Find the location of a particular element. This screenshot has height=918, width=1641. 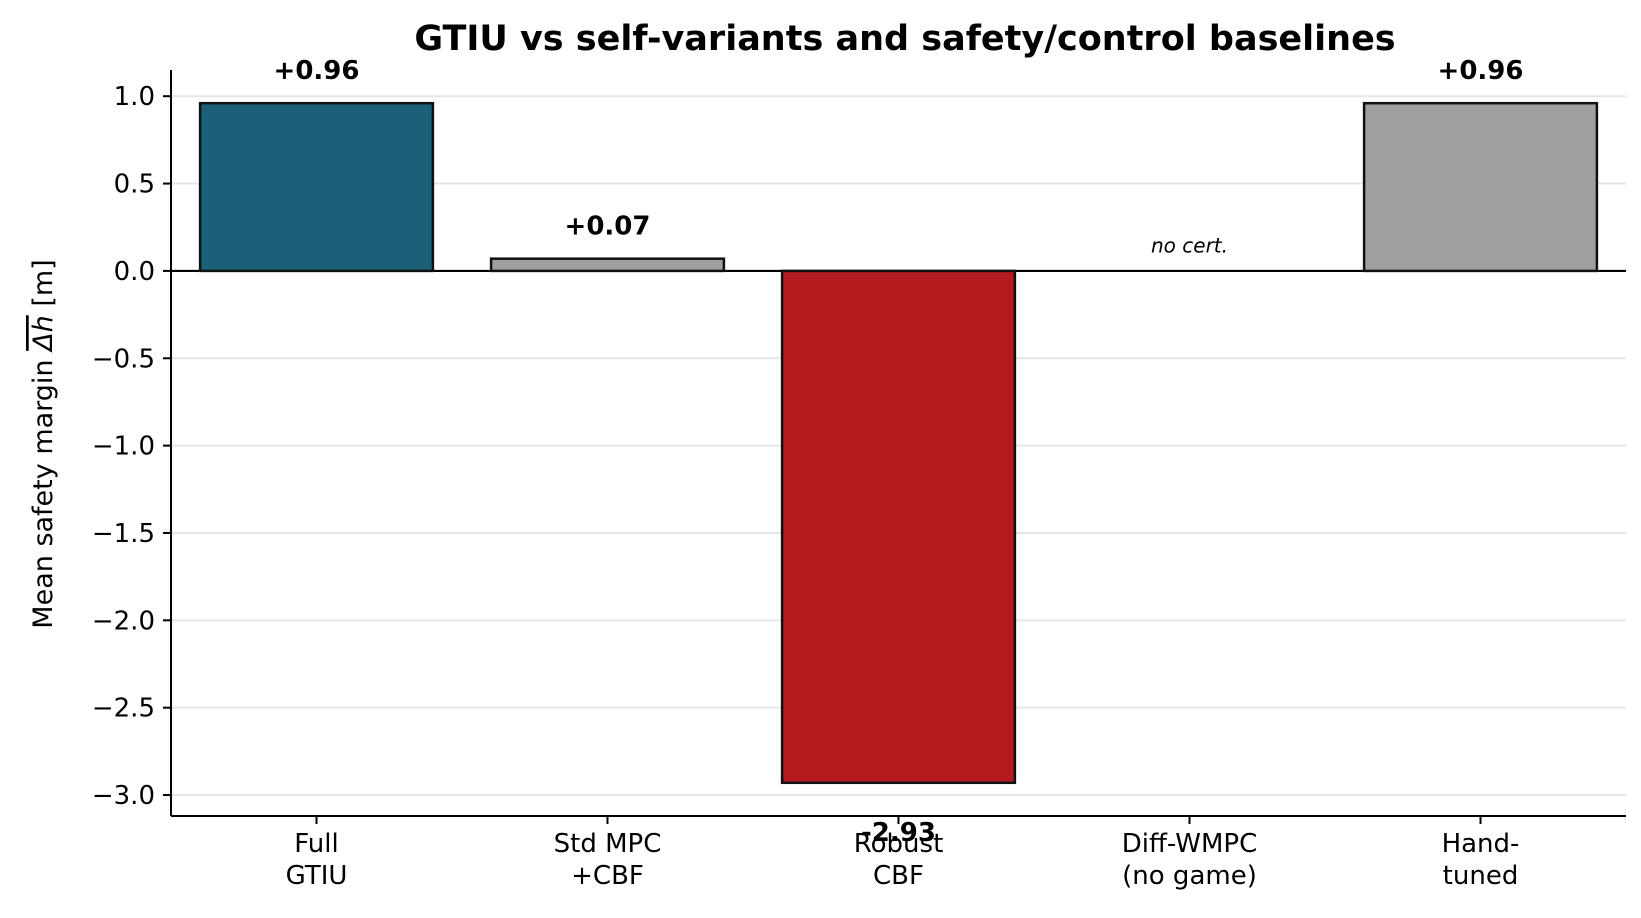

y-tick-label: −1.5 is located at coordinates (123, 534).